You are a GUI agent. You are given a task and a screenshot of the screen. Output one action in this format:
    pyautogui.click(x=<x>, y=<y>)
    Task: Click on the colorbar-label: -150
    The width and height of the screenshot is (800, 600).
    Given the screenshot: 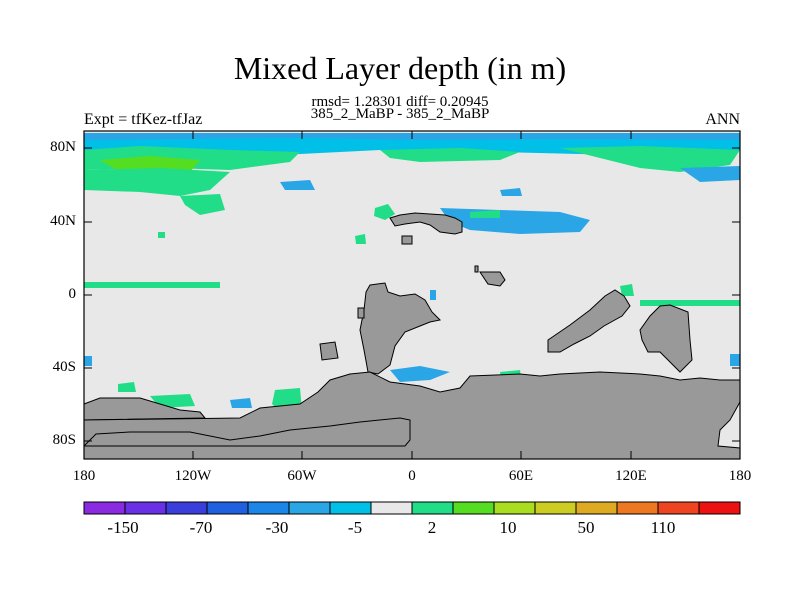 What is the action you would take?
    pyautogui.click(x=123, y=527)
    